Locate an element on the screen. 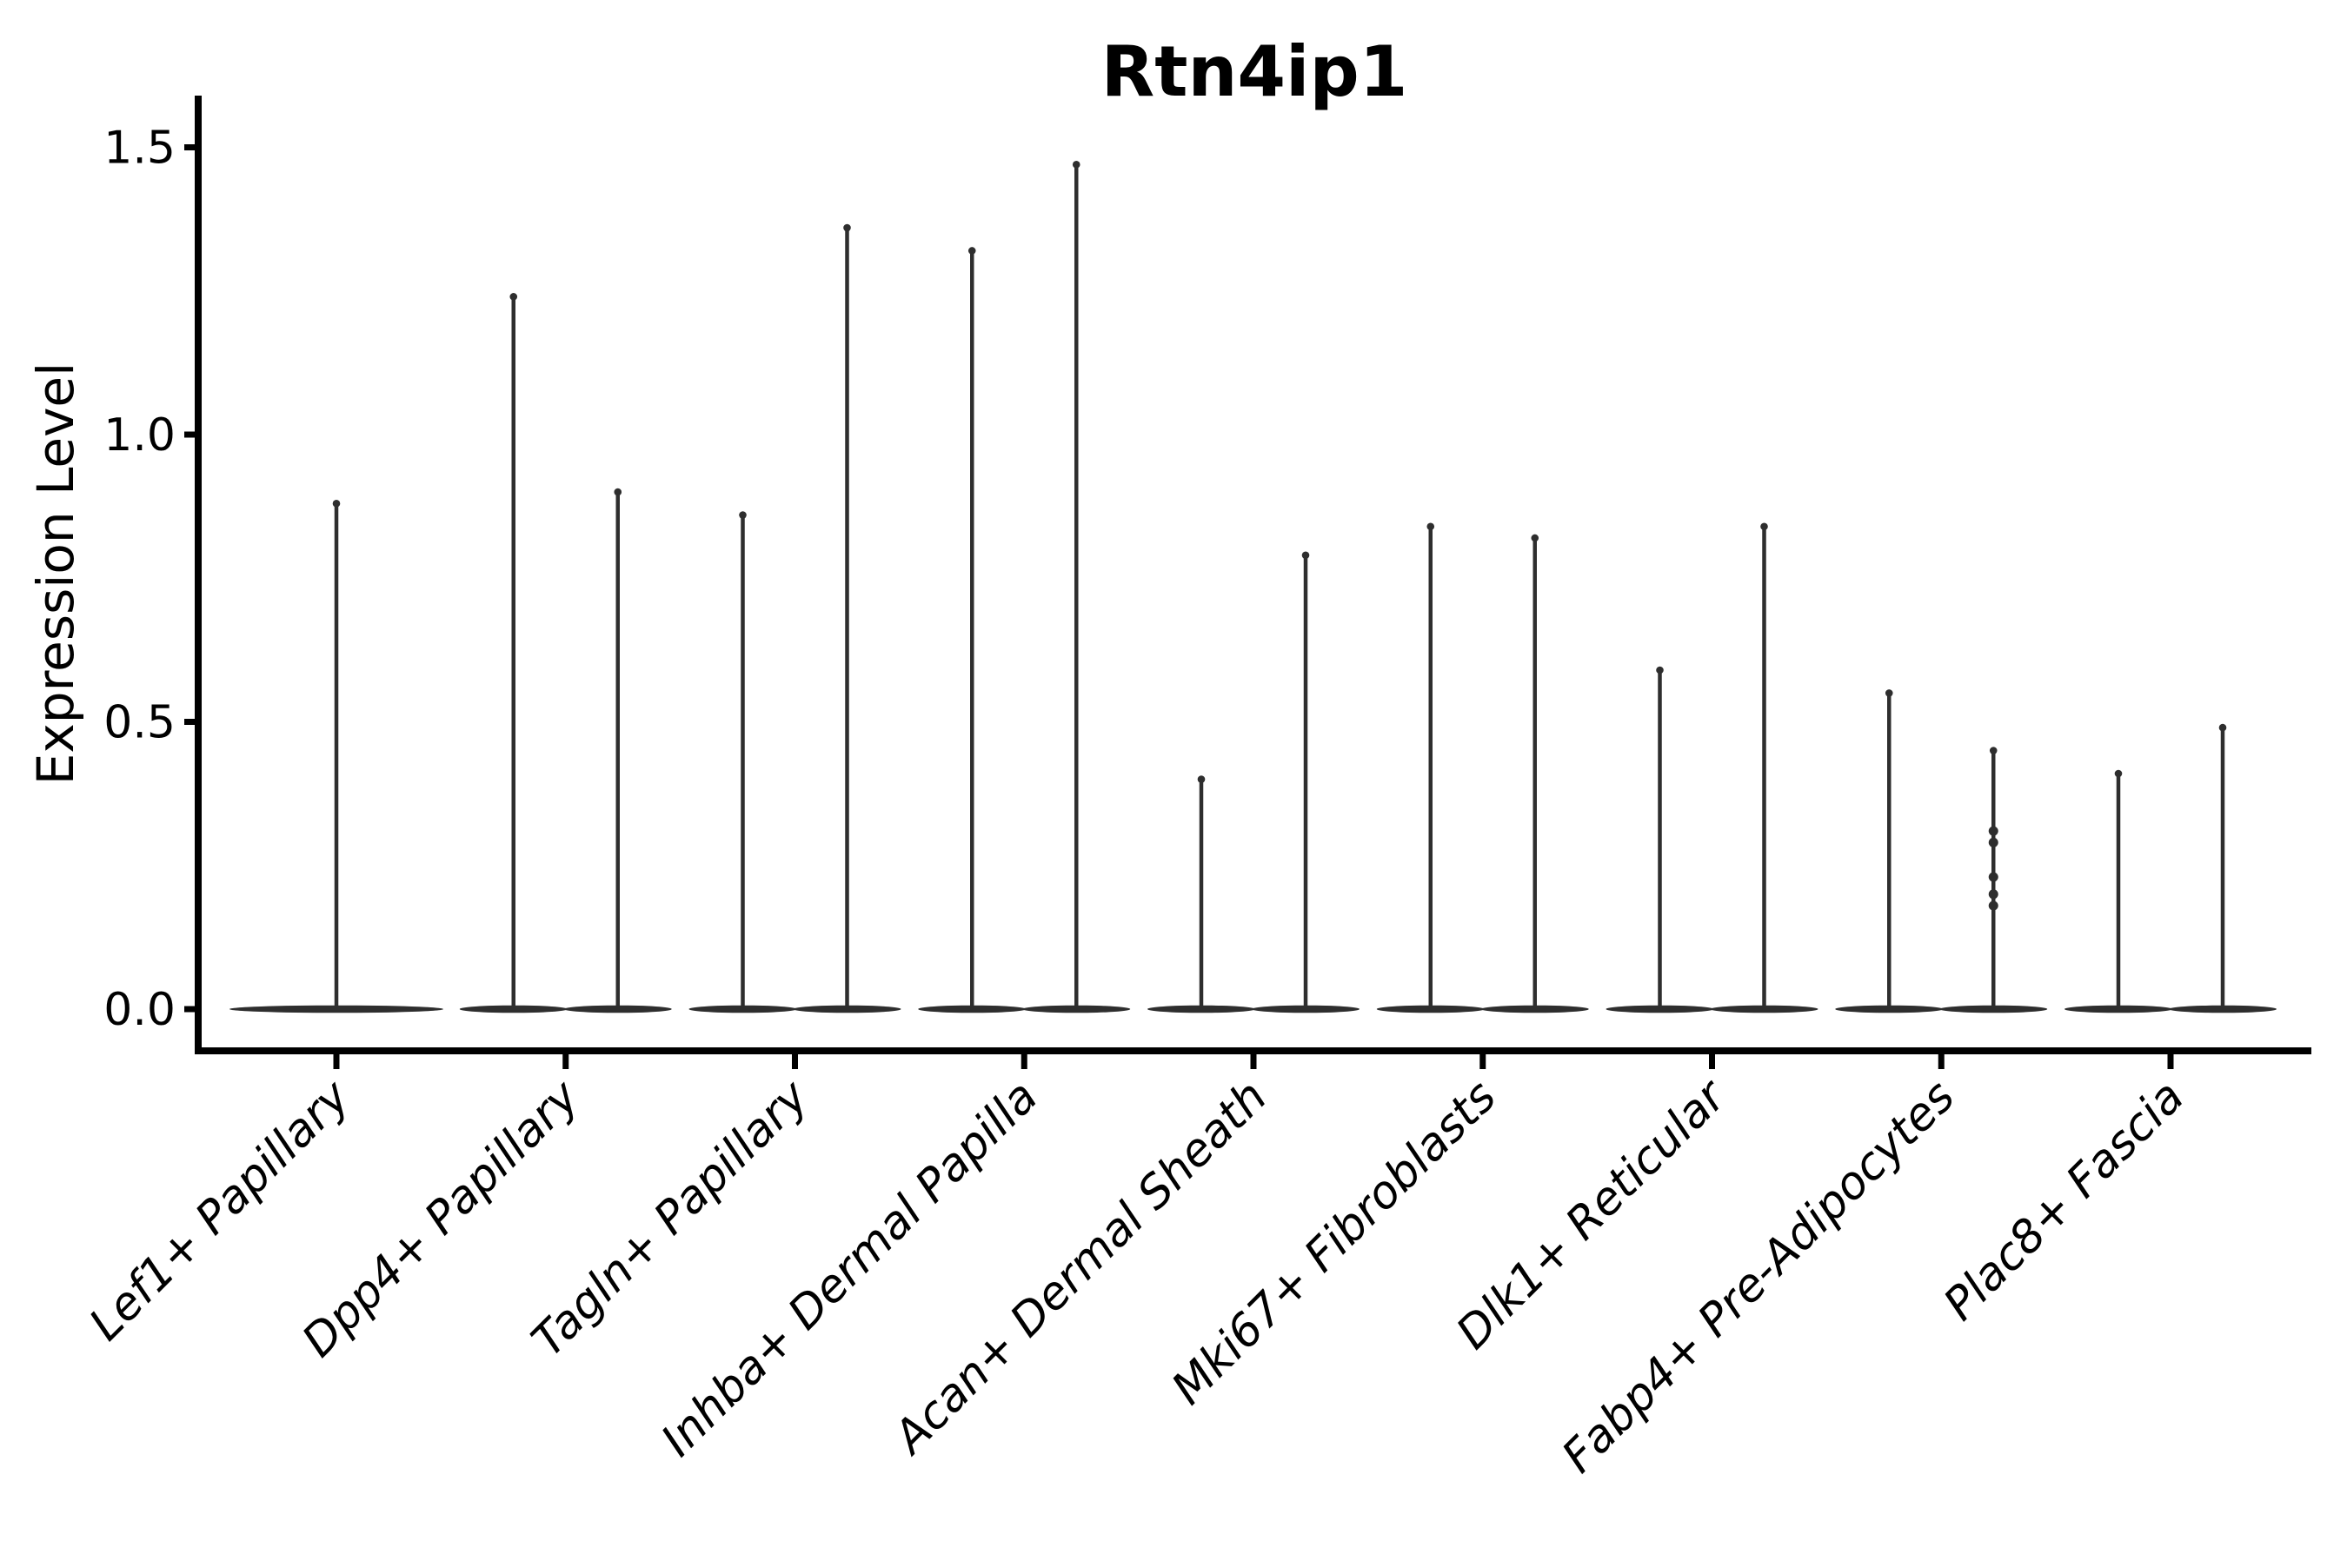 This screenshot has width=2347, height=1568. y-tick-label: 0.0 is located at coordinates (140, 1010).